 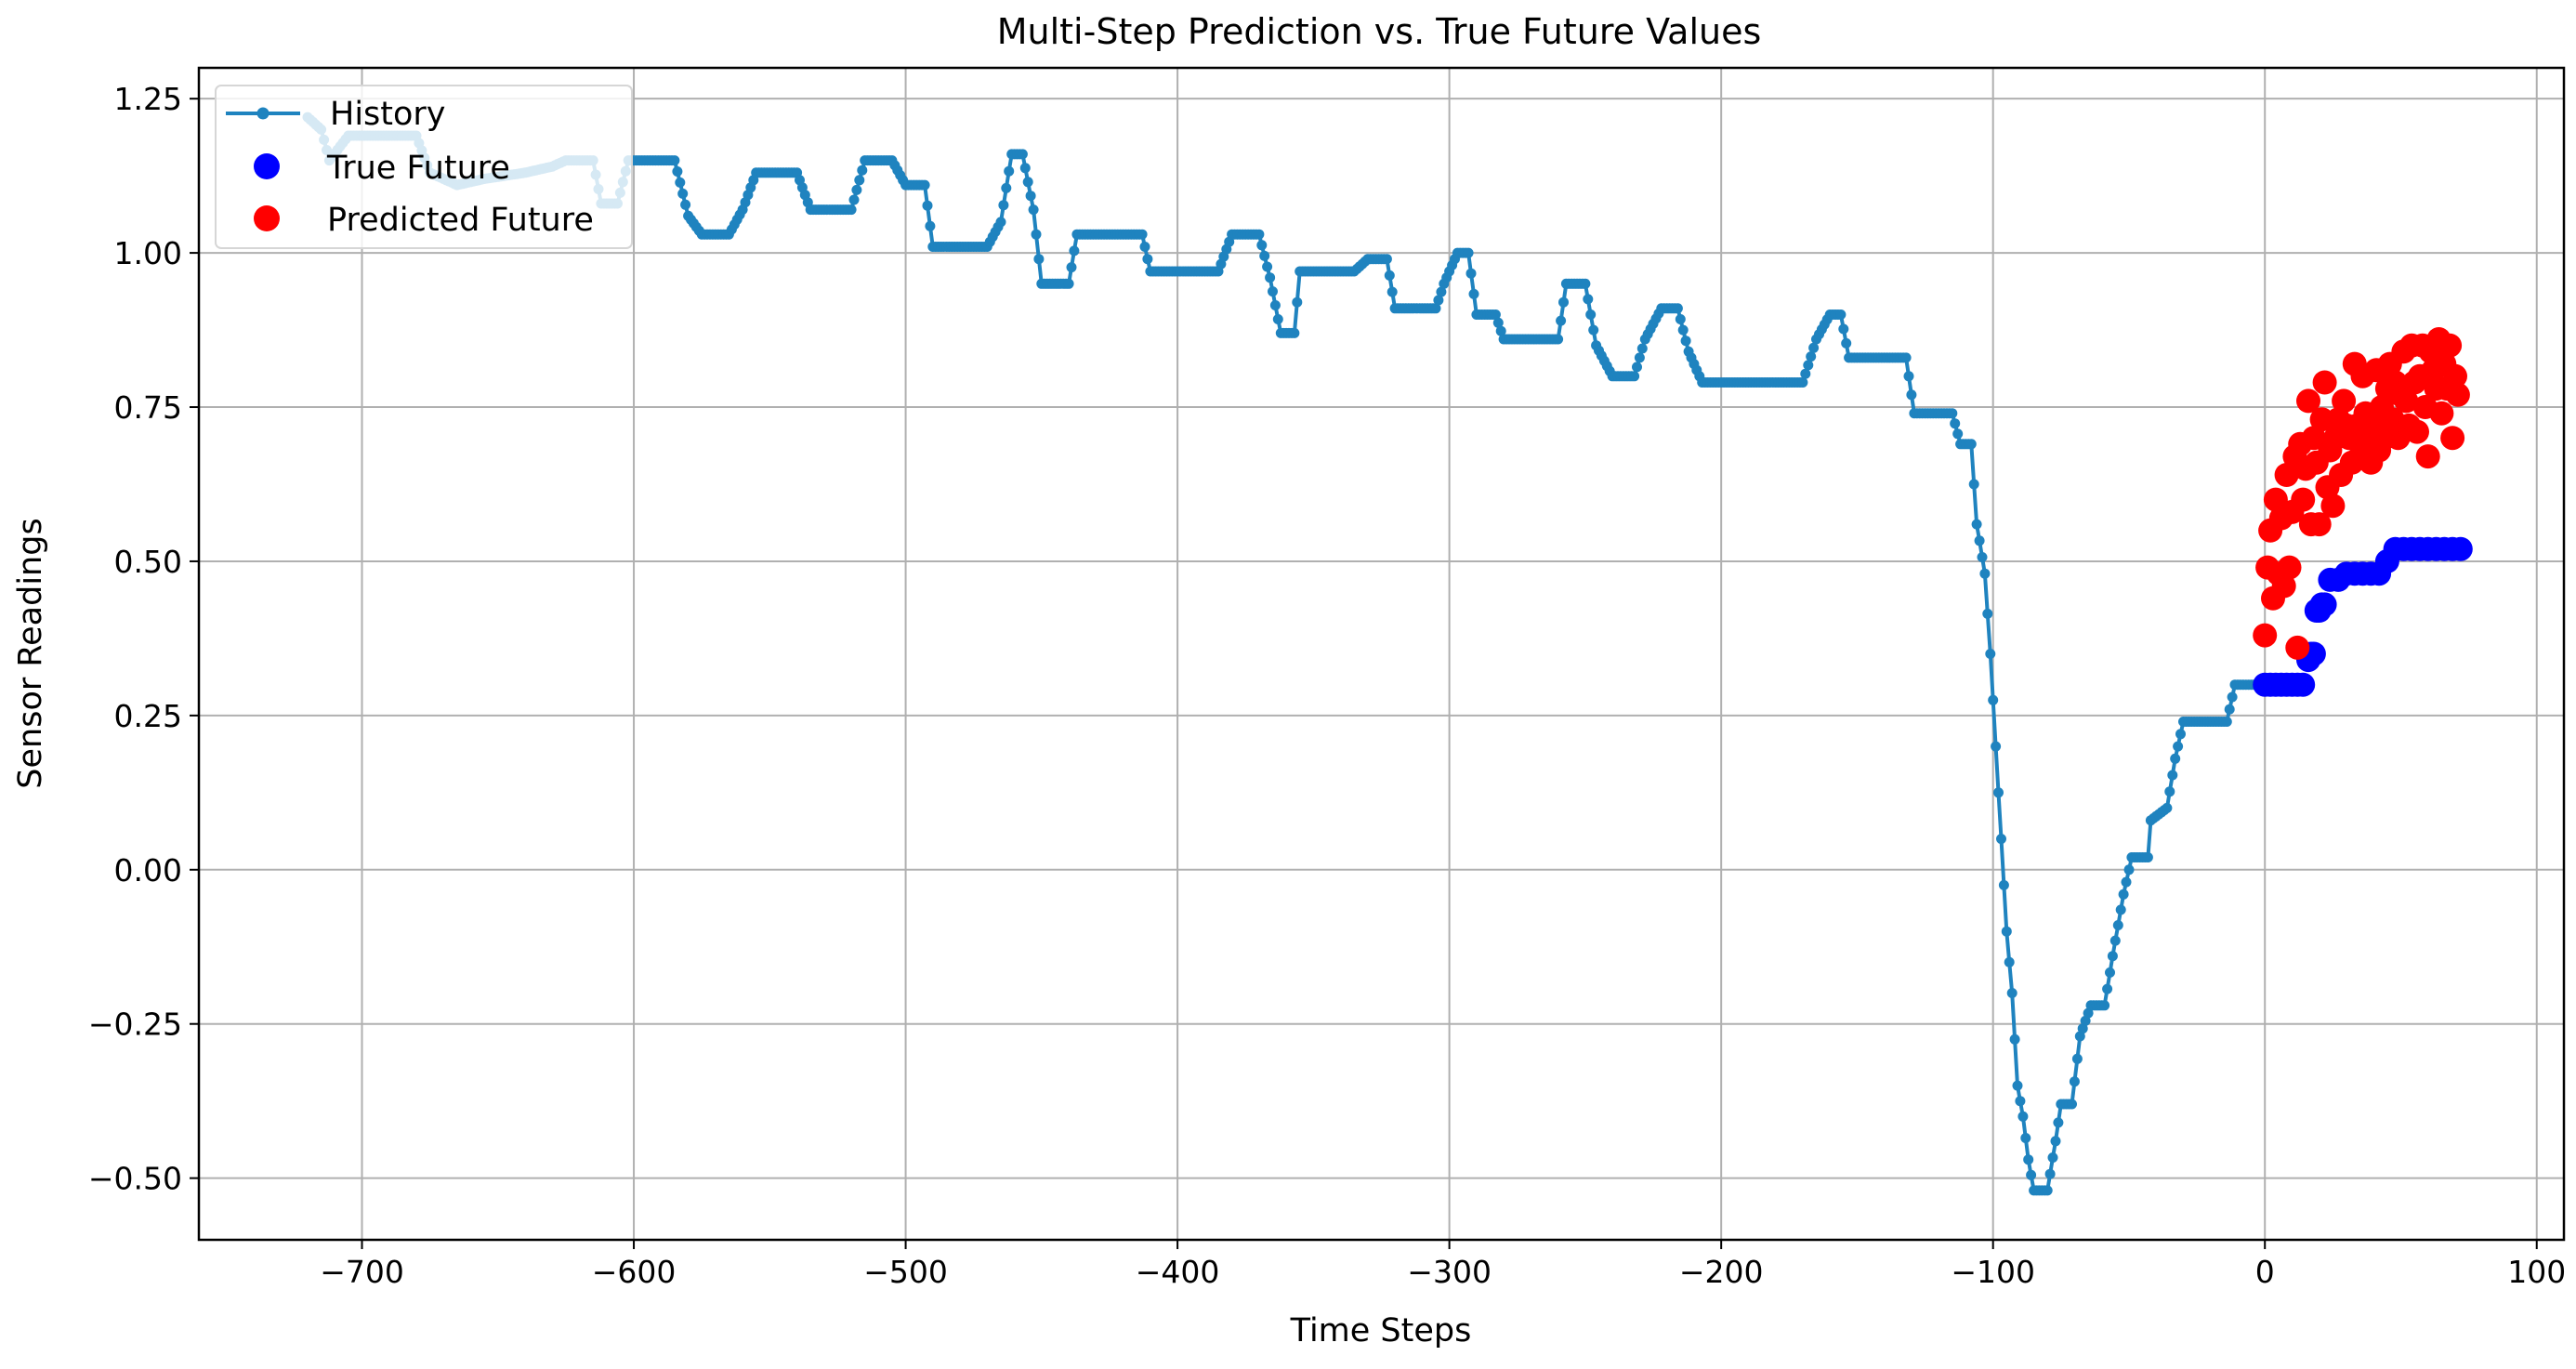 What do you see at coordinates (262, 113) in the screenshot?
I see `legend-history-marker` at bounding box center [262, 113].